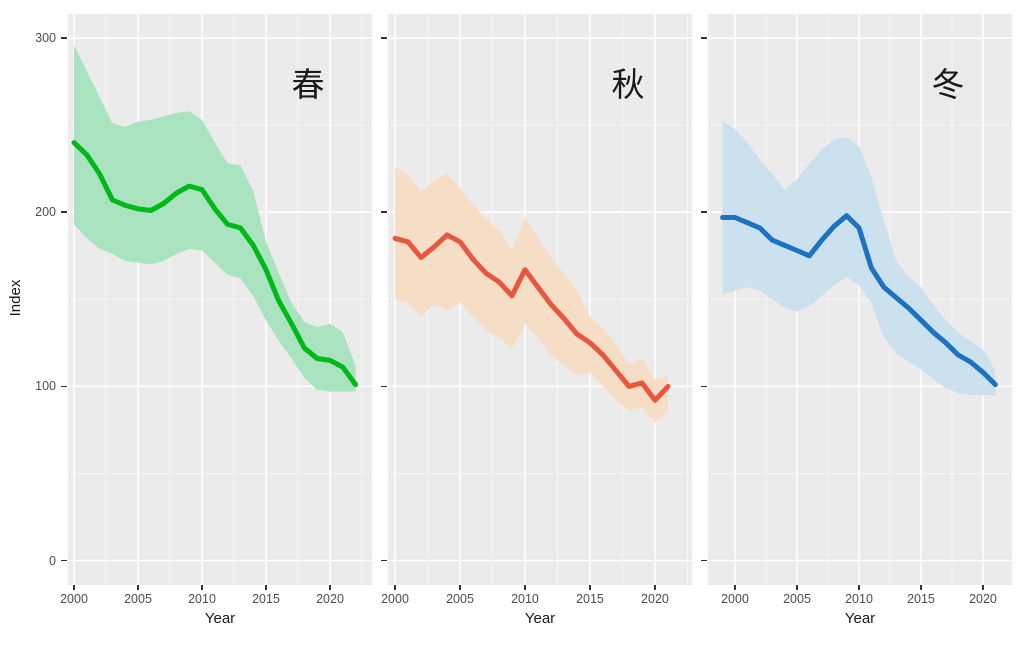  Describe the element at coordinates (15, 298) in the screenshot. I see `y-axis-title: Index` at that location.